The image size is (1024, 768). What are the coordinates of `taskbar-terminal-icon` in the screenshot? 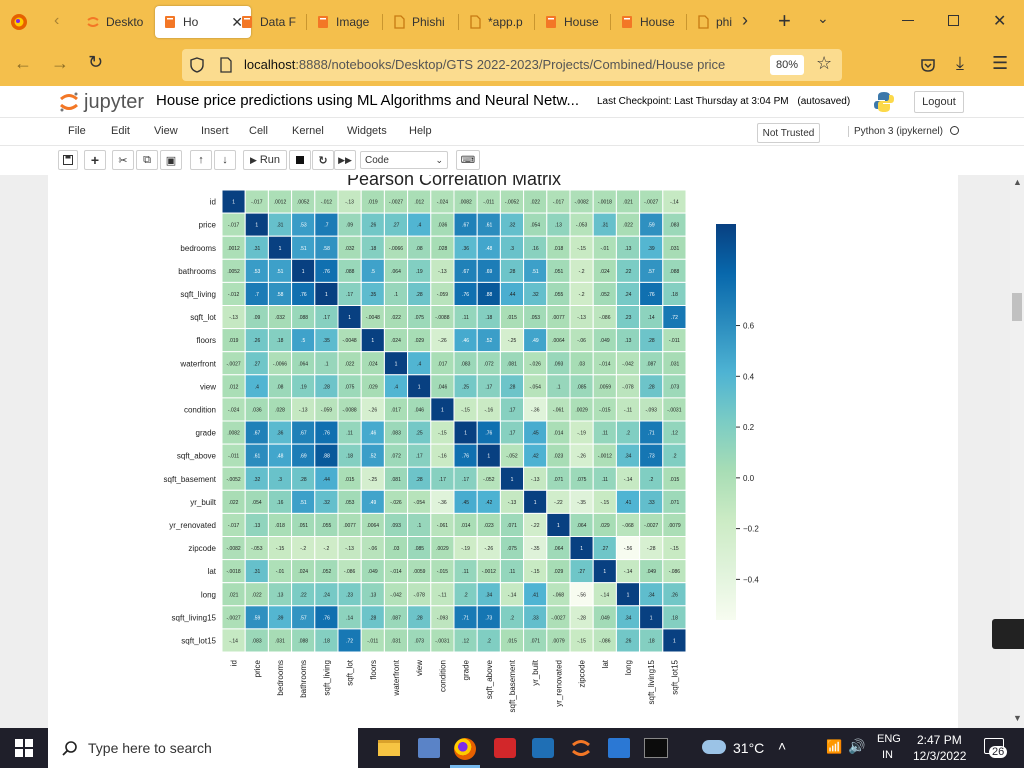 It's located at (656, 748).